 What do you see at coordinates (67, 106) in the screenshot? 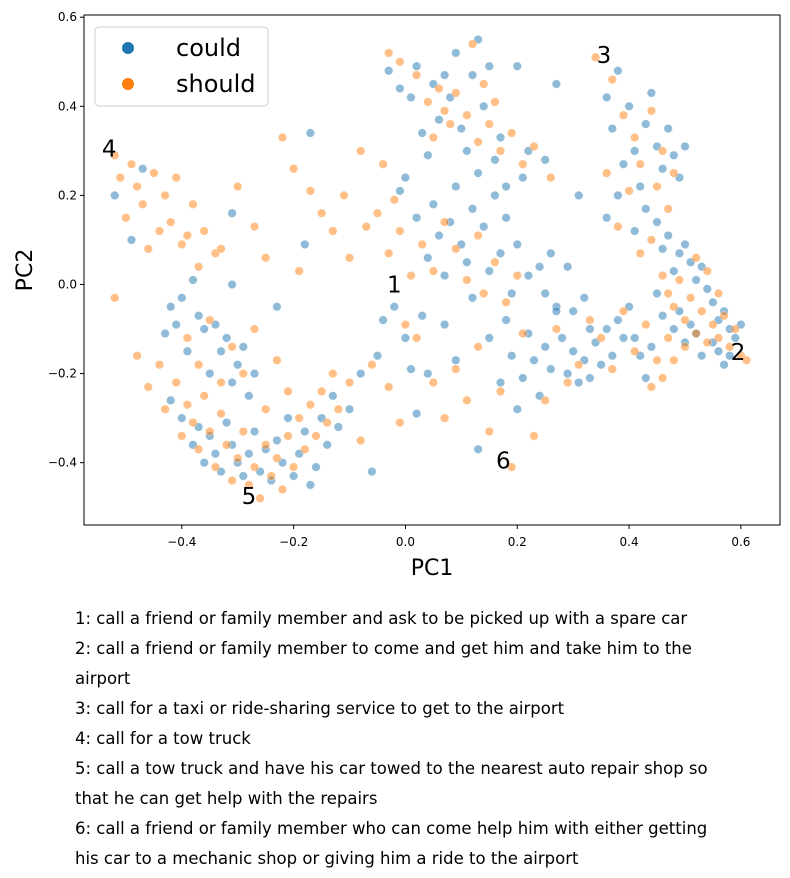
I see `y-tick-label: 0.4` at bounding box center [67, 106].